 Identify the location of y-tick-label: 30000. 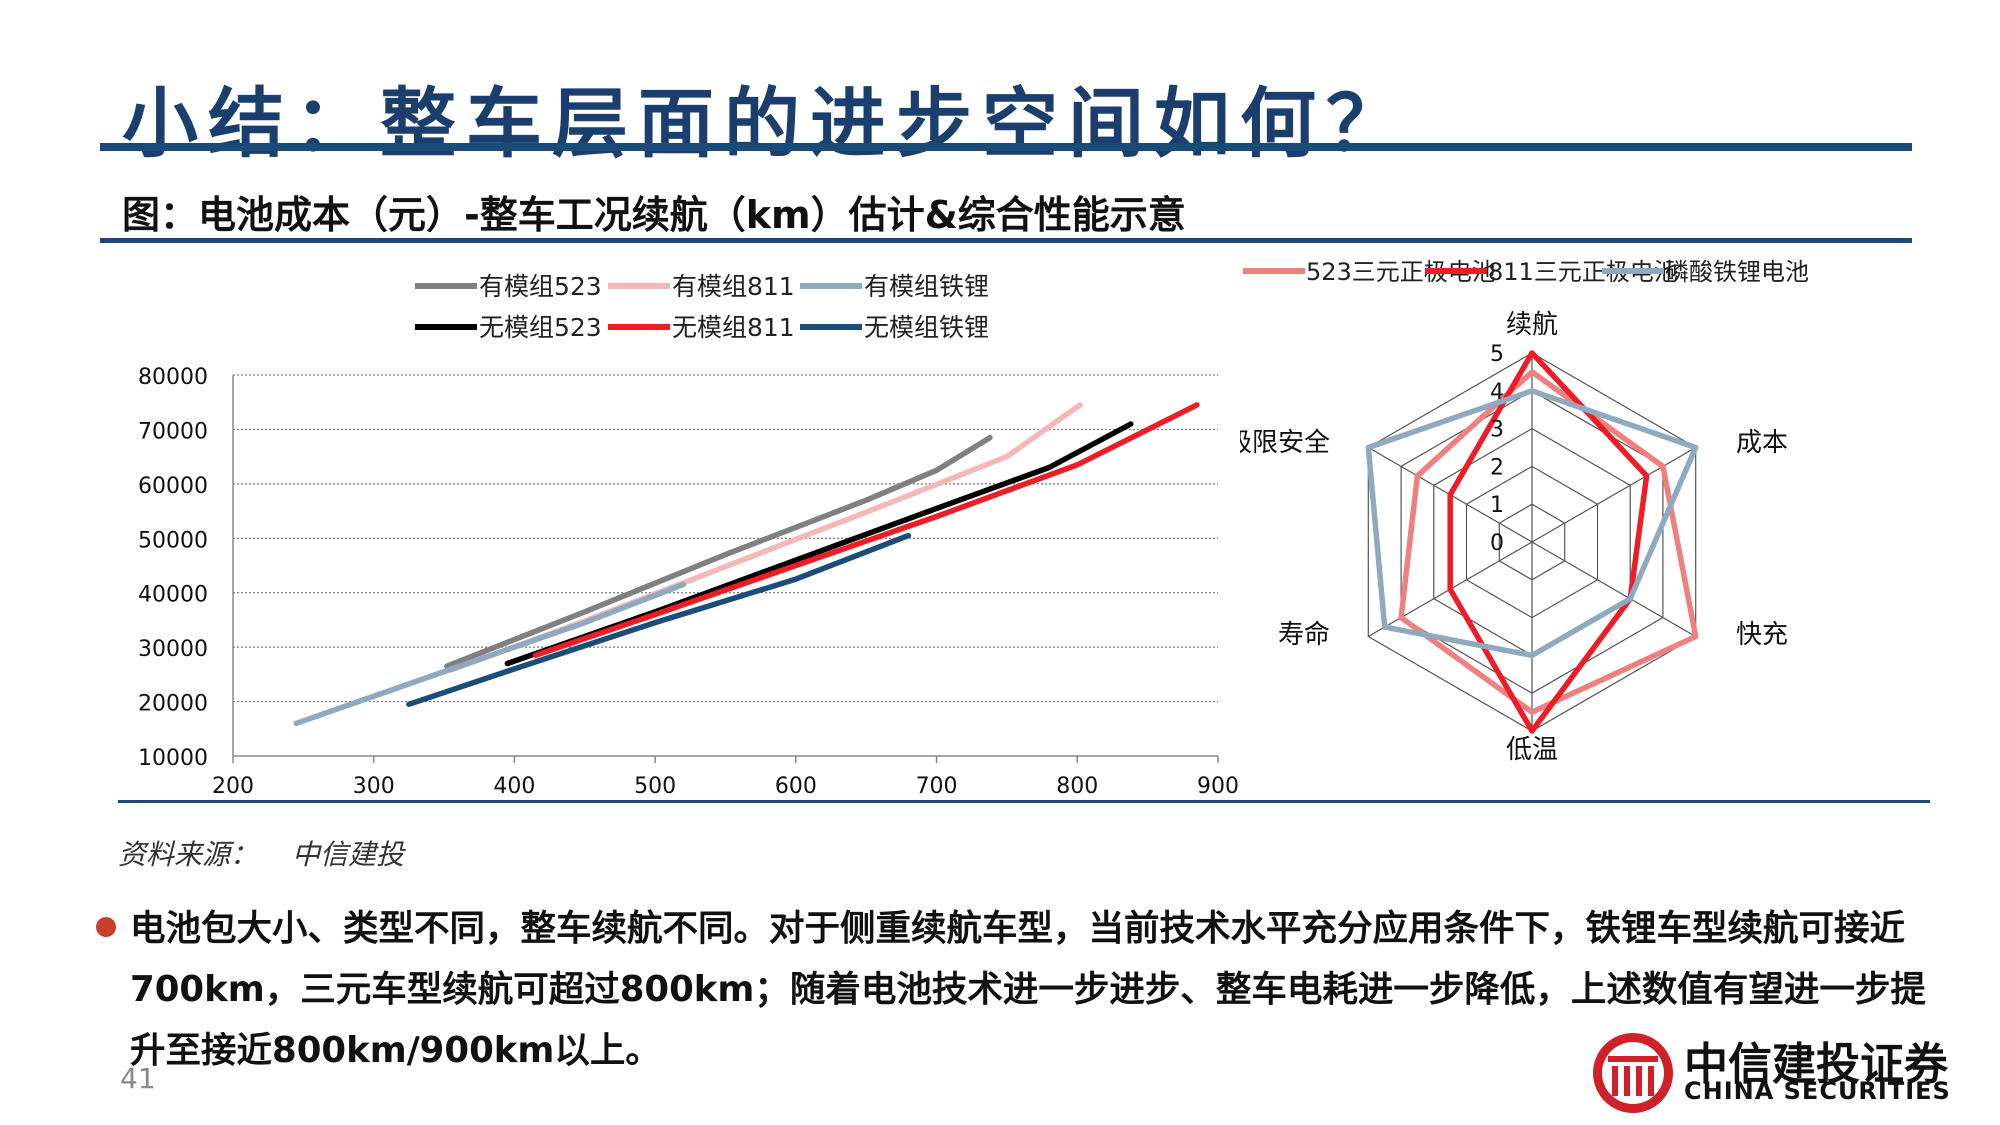
(173, 649).